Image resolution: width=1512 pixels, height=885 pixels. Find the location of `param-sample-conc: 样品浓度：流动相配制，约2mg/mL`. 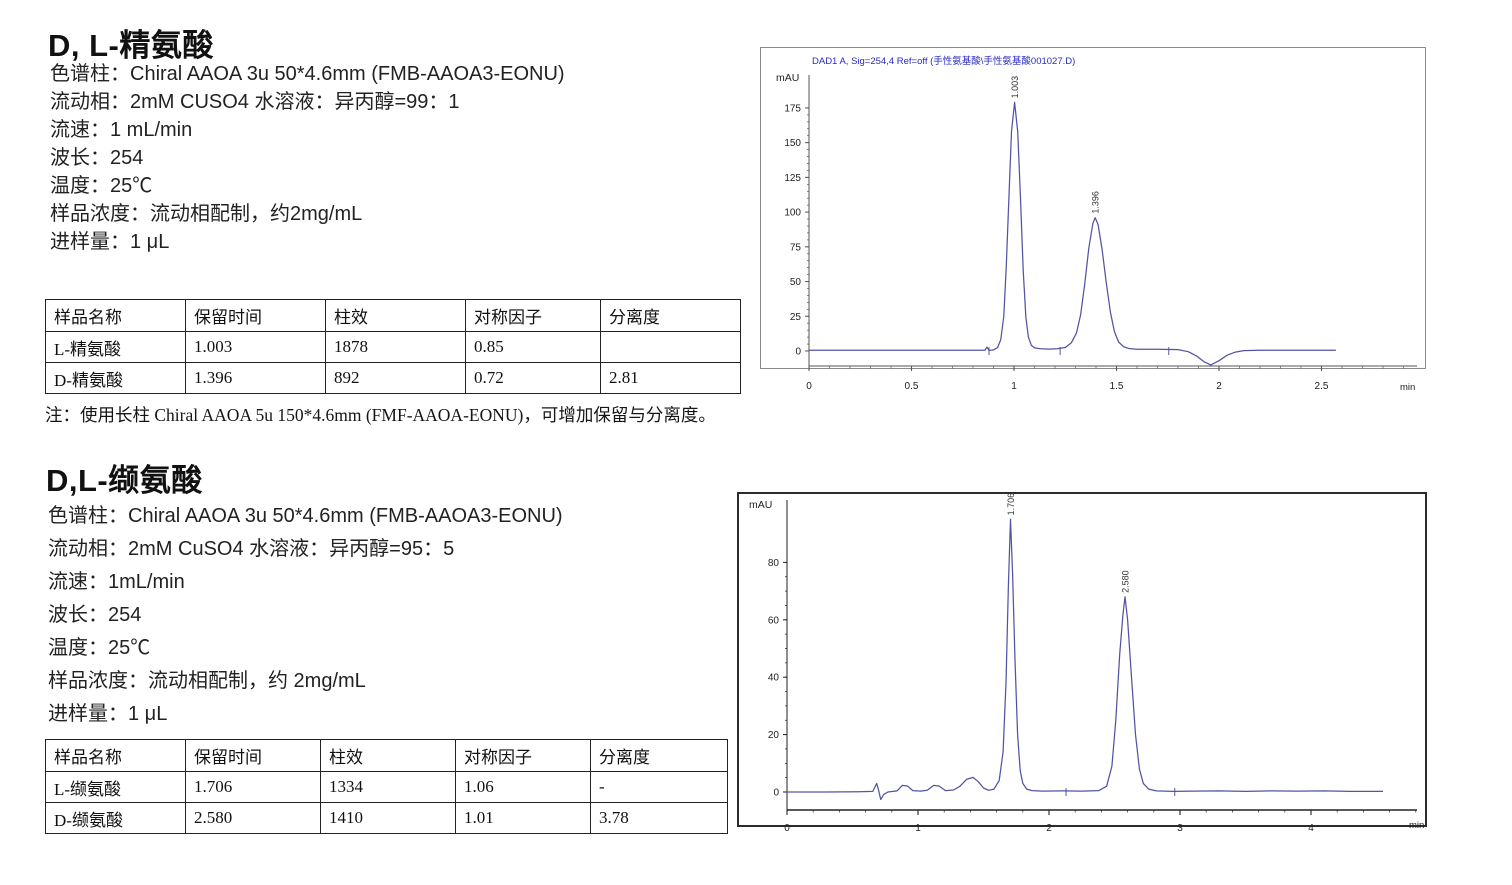

param-sample-conc: 样品浓度：流动相配制，约2mg/mL is located at coordinates (206, 214).